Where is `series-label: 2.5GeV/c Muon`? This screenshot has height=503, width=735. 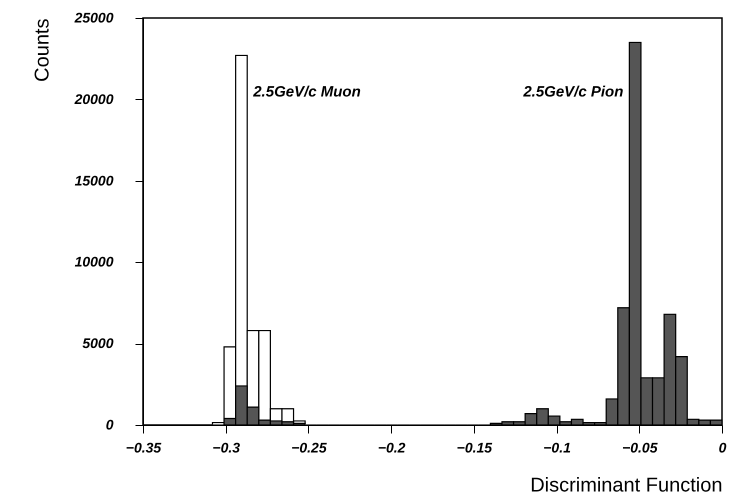
series-label: 2.5GeV/c Muon is located at coordinates (306, 91).